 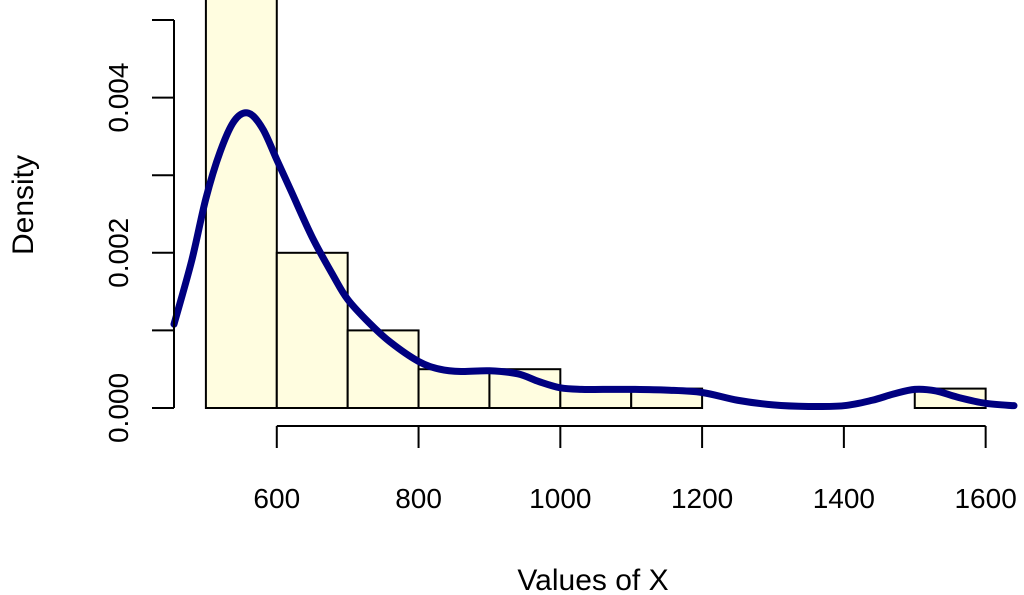 I want to click on y-tick-label: 0.004, so click(x=118, y=98).